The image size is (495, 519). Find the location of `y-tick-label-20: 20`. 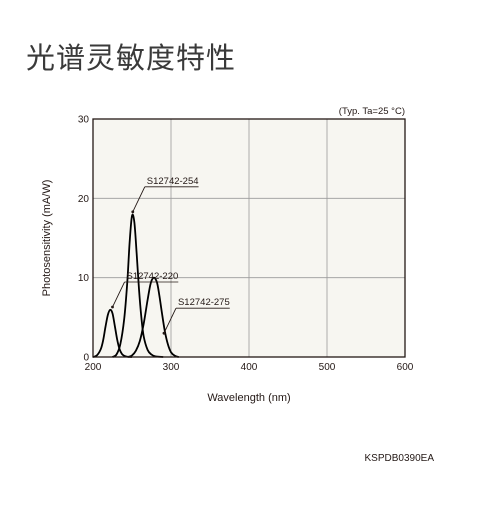

y-tick-label-20: 20 is located at coordinates (84, 199).